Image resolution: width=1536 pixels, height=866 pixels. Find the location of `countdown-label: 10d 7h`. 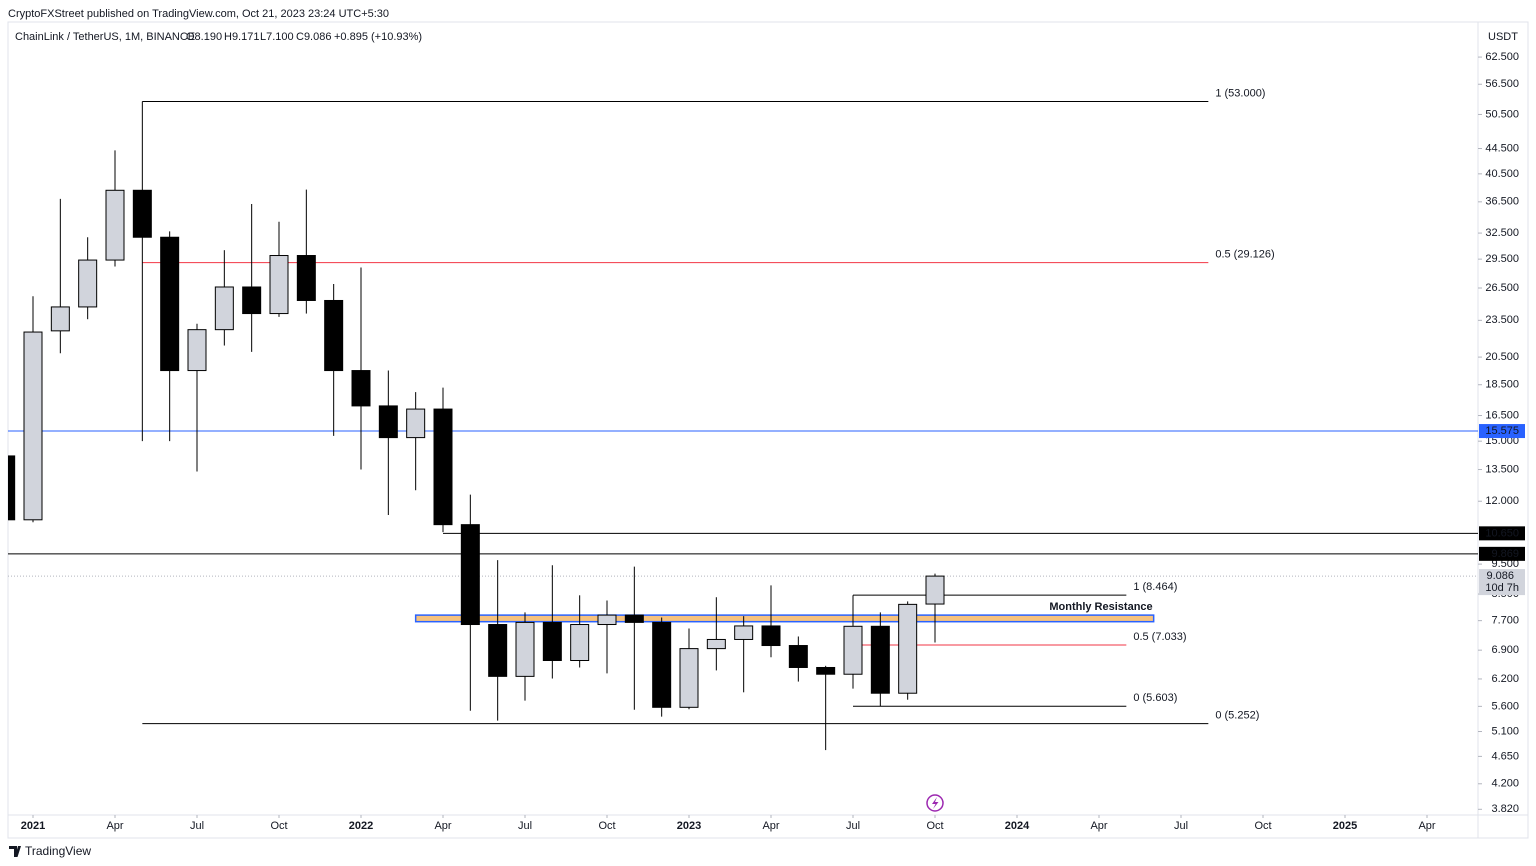

countdown-label: 10d 7h is located at coordinates (1502, 588).